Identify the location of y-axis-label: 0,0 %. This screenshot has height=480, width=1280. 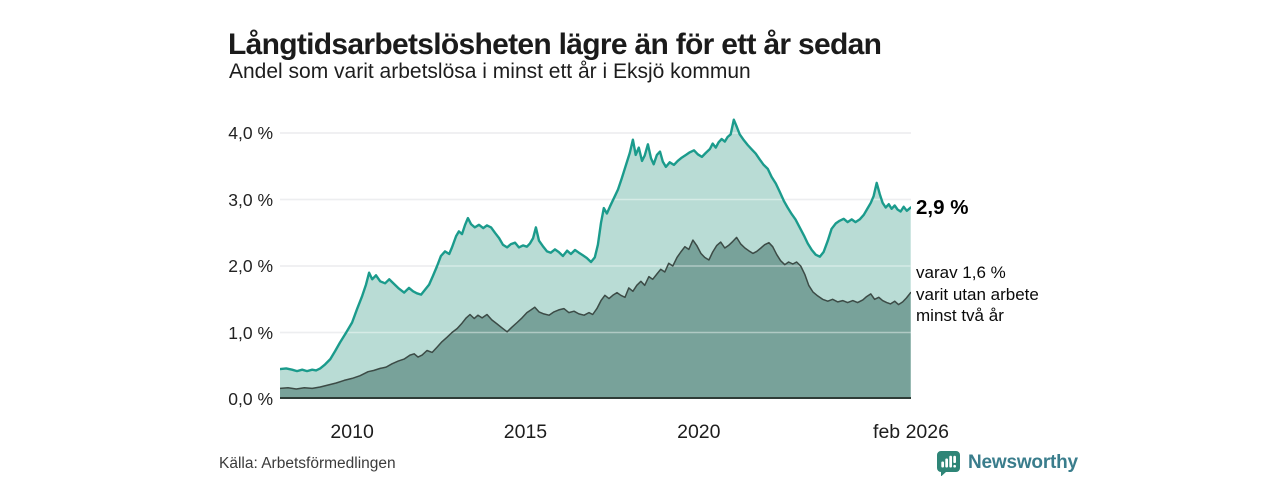
(250, 399).